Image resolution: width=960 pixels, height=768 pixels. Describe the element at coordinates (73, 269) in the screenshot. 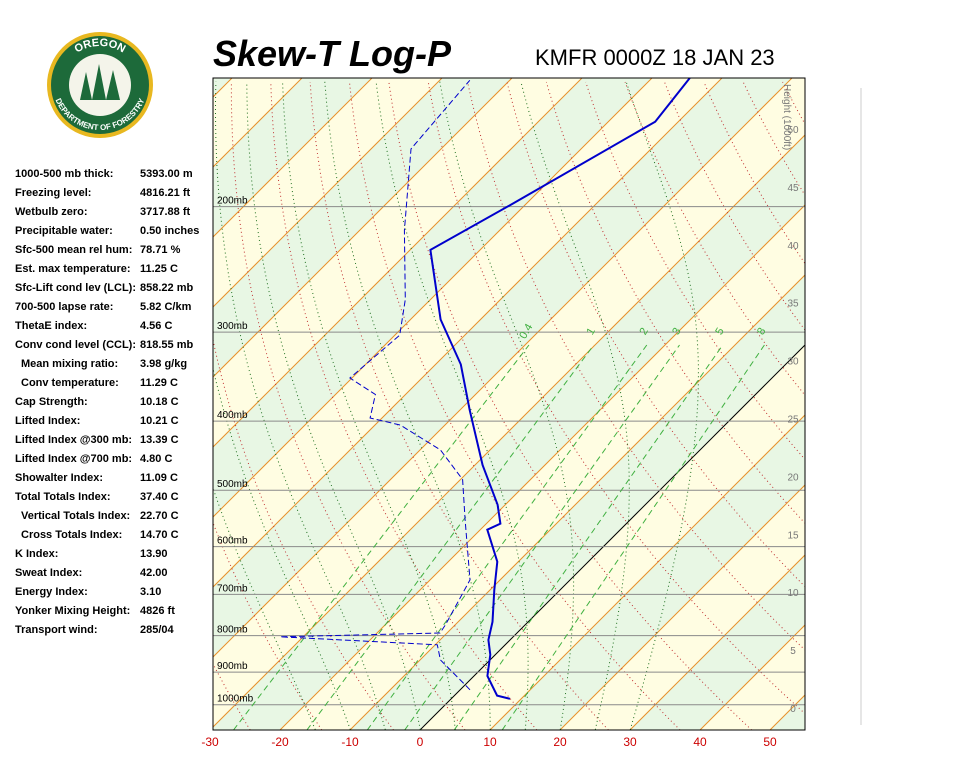

I see `stat-label: Est. max temperature:` at that location.